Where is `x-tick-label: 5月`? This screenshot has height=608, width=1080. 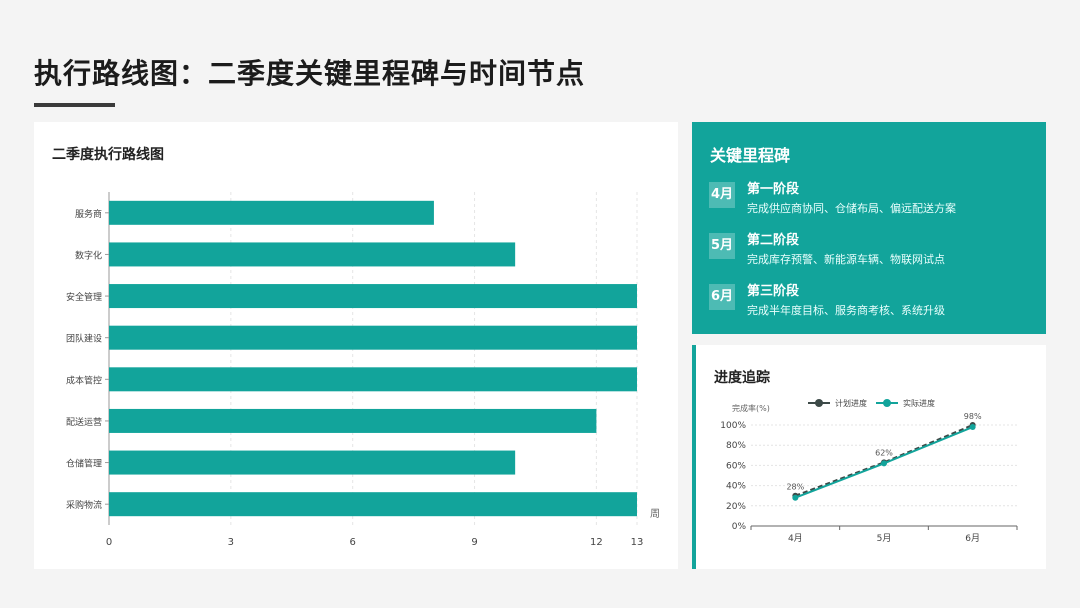
x-tick-label: 5月 is located at coordinates (884, 538).